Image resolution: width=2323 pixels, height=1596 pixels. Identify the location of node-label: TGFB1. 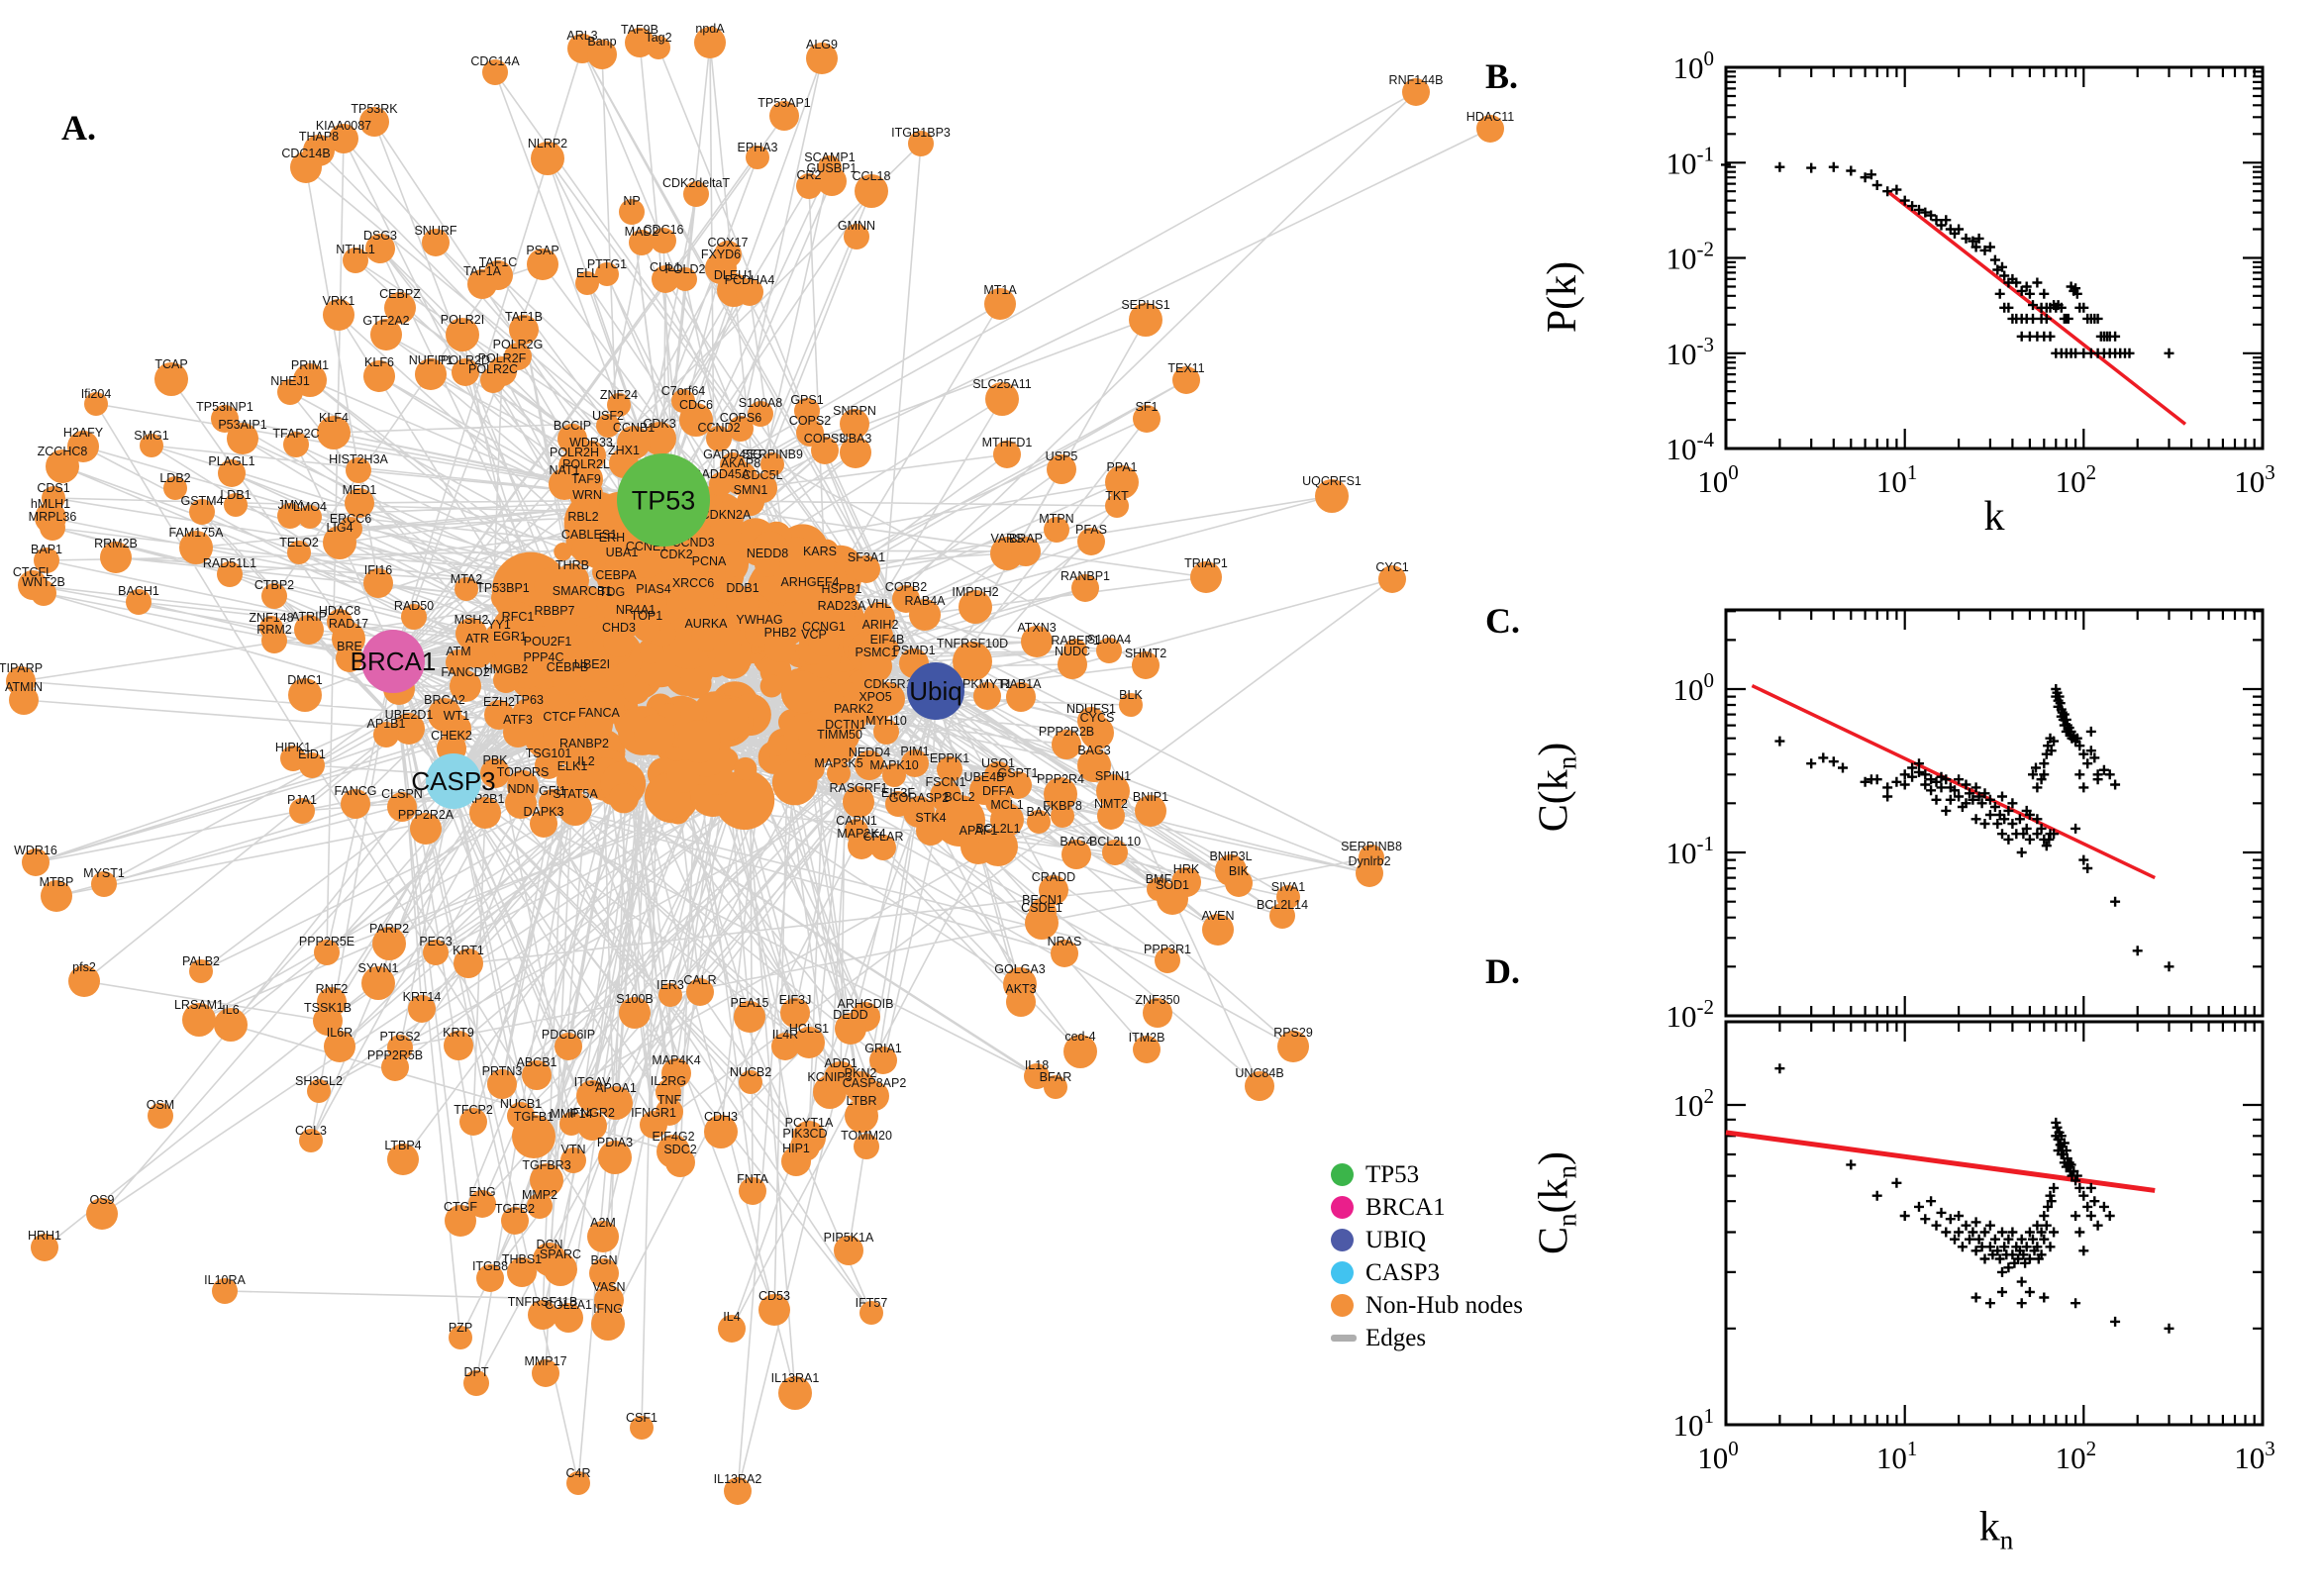
(534, 1117).